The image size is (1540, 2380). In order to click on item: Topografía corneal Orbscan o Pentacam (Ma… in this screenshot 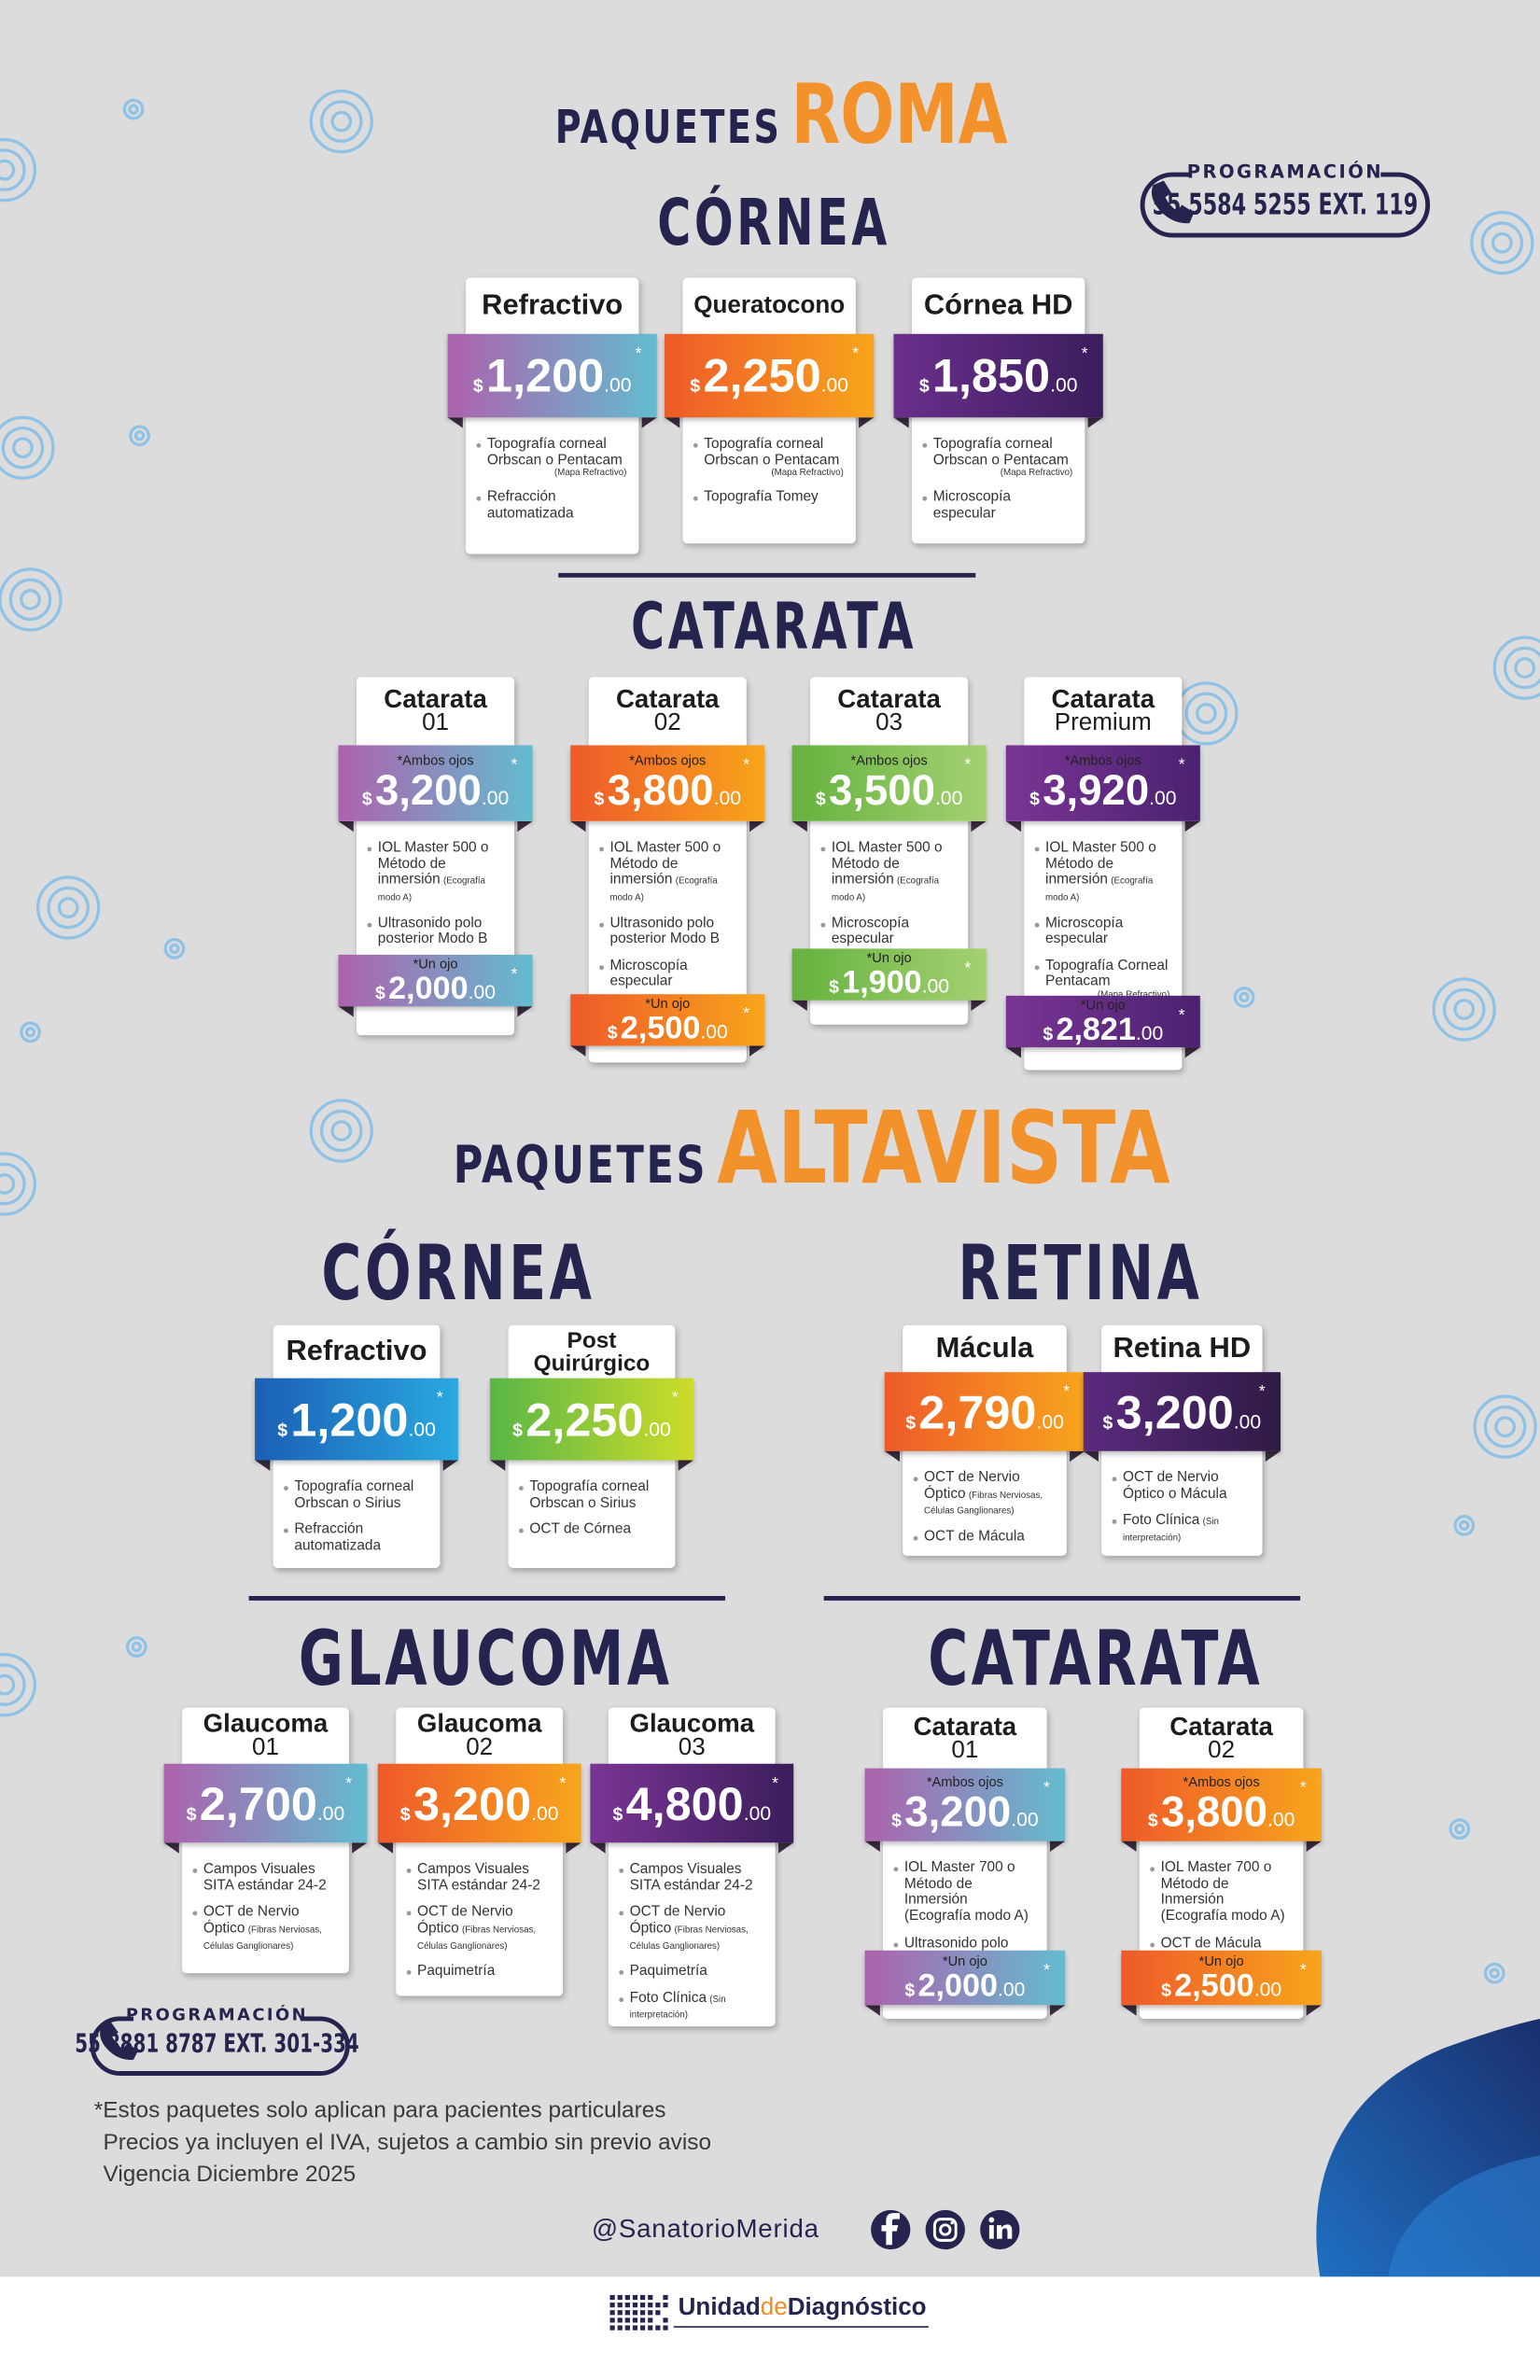, I will do `click(997, 457)`.